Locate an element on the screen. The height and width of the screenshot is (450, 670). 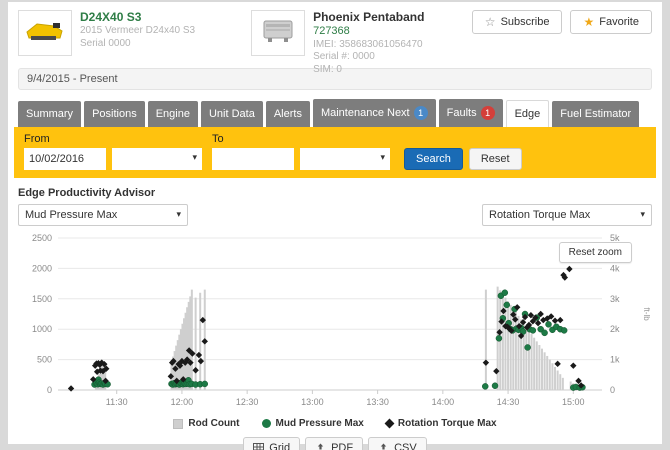
tab-engine: Engine is located at coordinates (172, 114).